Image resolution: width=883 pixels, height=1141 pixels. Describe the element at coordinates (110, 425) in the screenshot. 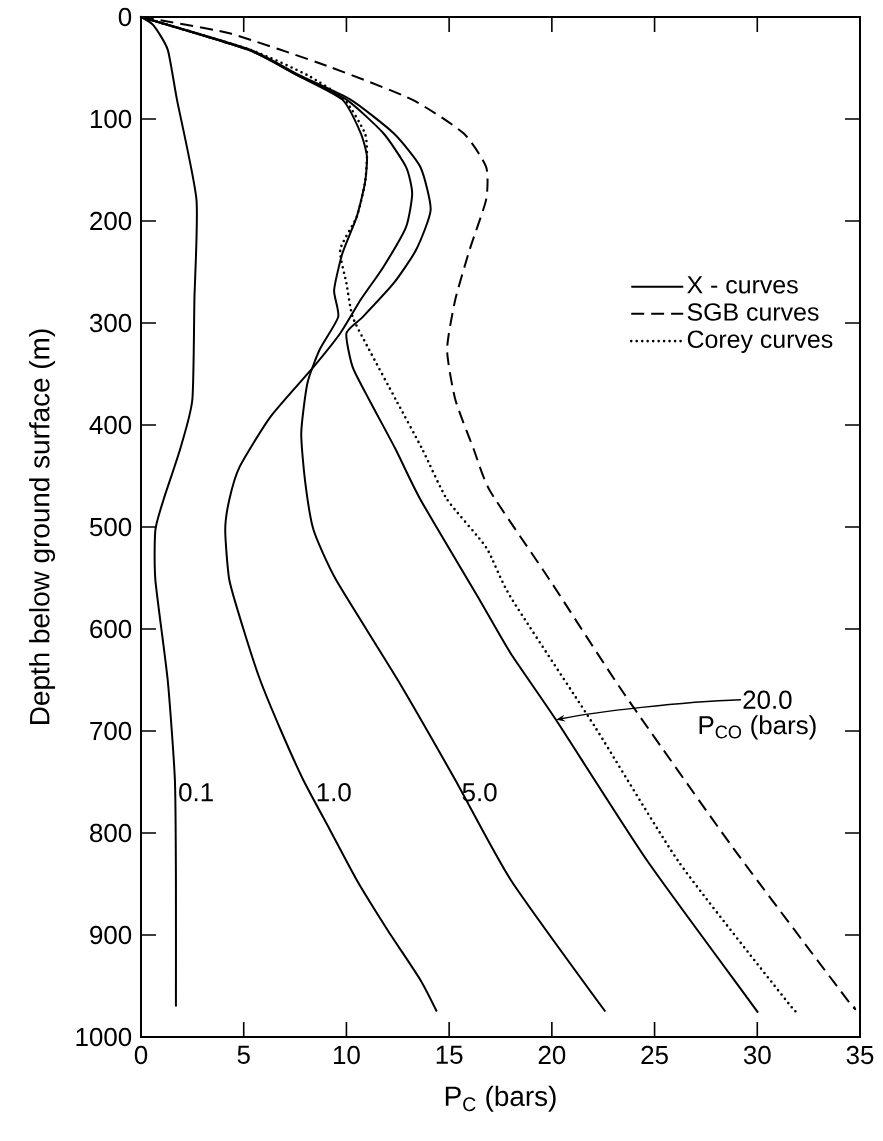

I see `y-tick-label: 400` at that location.